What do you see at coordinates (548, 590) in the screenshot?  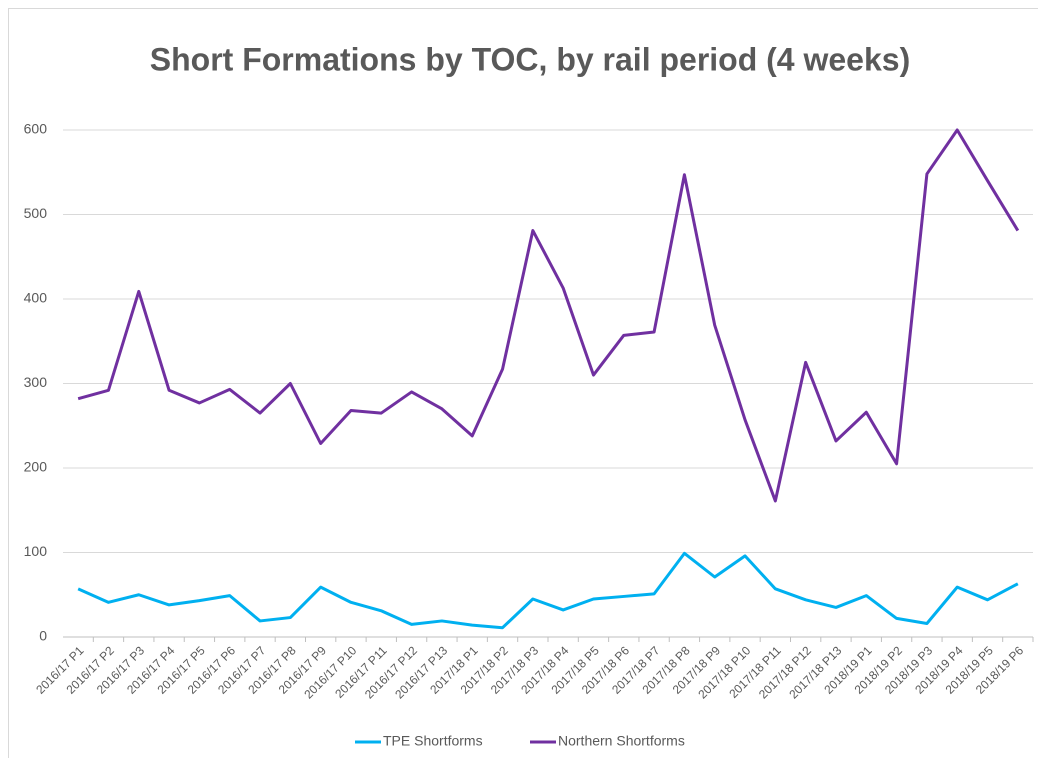 I see `series-line` at bounding box center [548, 590].